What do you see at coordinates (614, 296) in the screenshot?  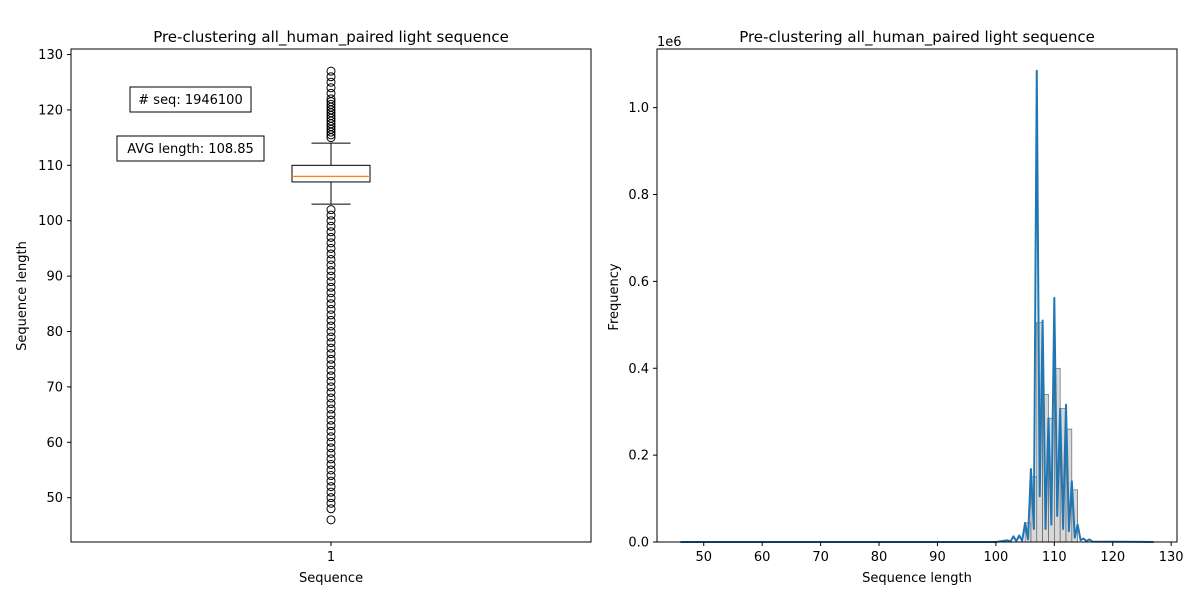 I see `histogram-y-label: Frequency` at bounding box center [614, 296].